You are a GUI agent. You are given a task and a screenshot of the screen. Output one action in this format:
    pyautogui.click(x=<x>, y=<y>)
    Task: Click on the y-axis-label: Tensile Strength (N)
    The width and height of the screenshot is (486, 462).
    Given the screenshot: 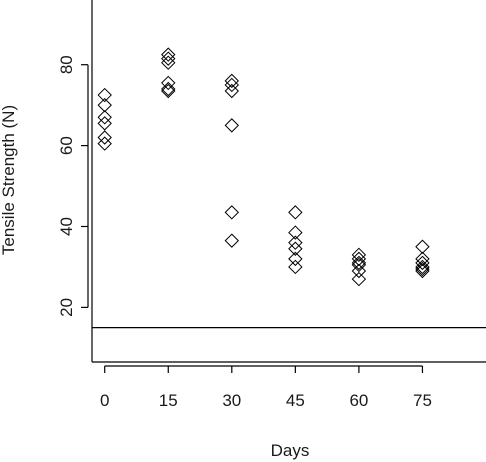 What is the action you would take?
    pyautogui.click(x=9, y=180)
    